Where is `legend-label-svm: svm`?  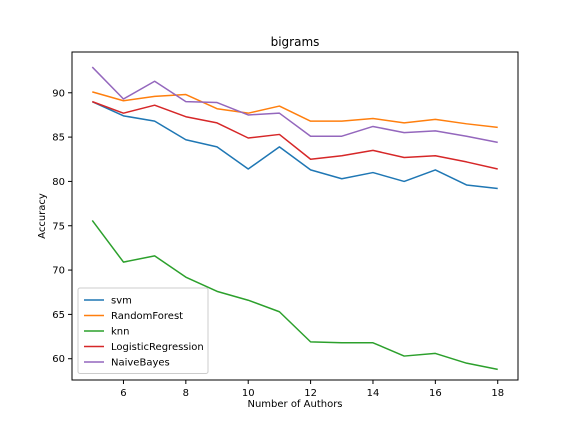 legend-label-svm: svm is located at coordinates (121, 301).